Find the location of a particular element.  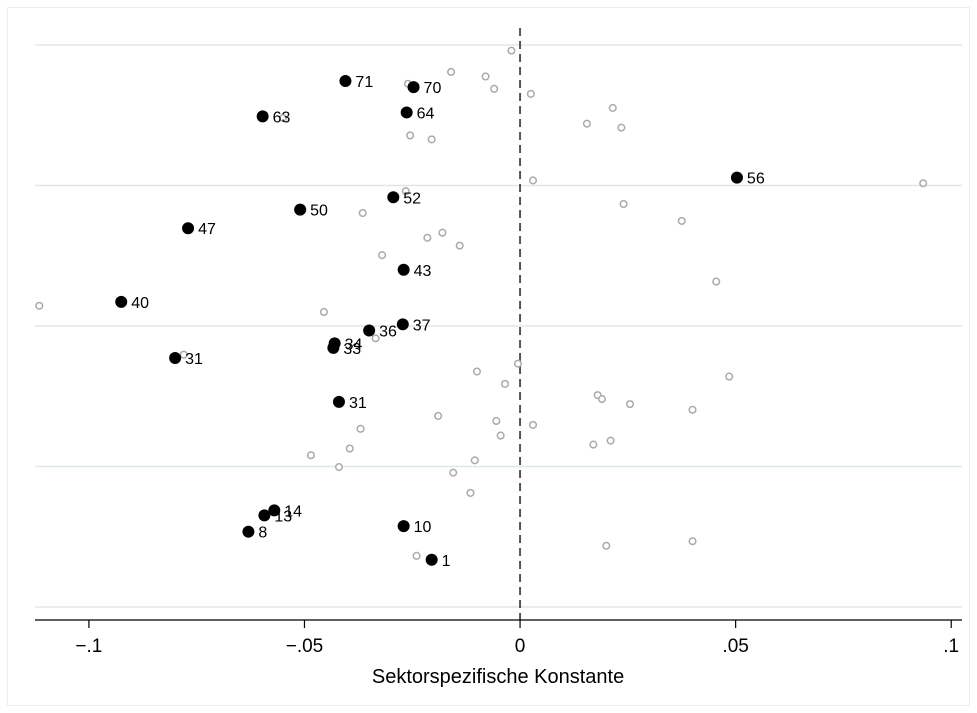

data-point-label: 70 is located at coordinates (433, 88).